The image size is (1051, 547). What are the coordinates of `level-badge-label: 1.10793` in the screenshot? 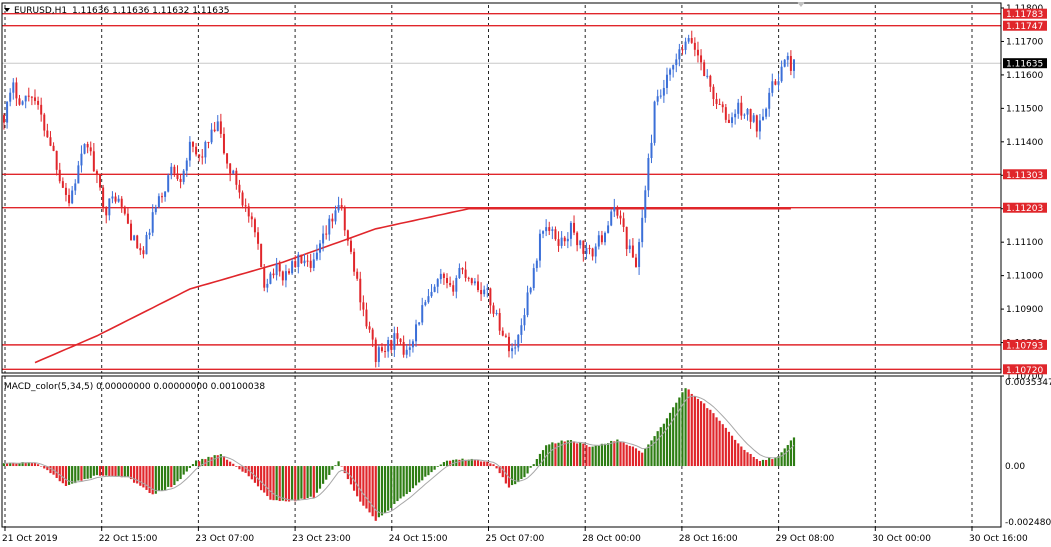 It's located at (1024, 346).